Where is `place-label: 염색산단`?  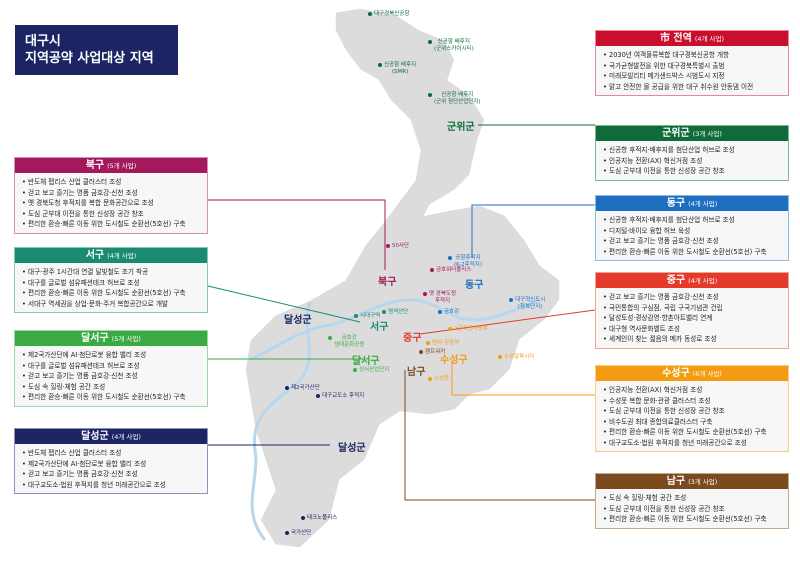 place-label: 염색산단 is located at coordinates (398, 312).